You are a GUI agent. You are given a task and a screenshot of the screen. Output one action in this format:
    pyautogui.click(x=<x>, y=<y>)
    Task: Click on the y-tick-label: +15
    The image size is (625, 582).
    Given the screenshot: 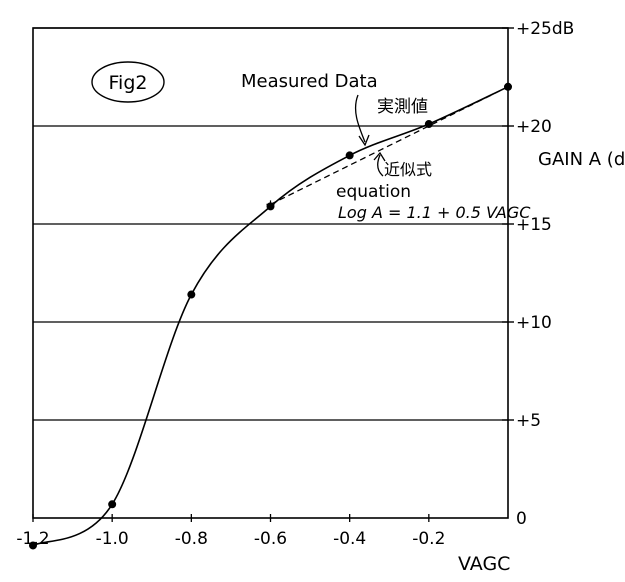 What is the action you would take?
    pyautogui.click(x=534, y=225)
    